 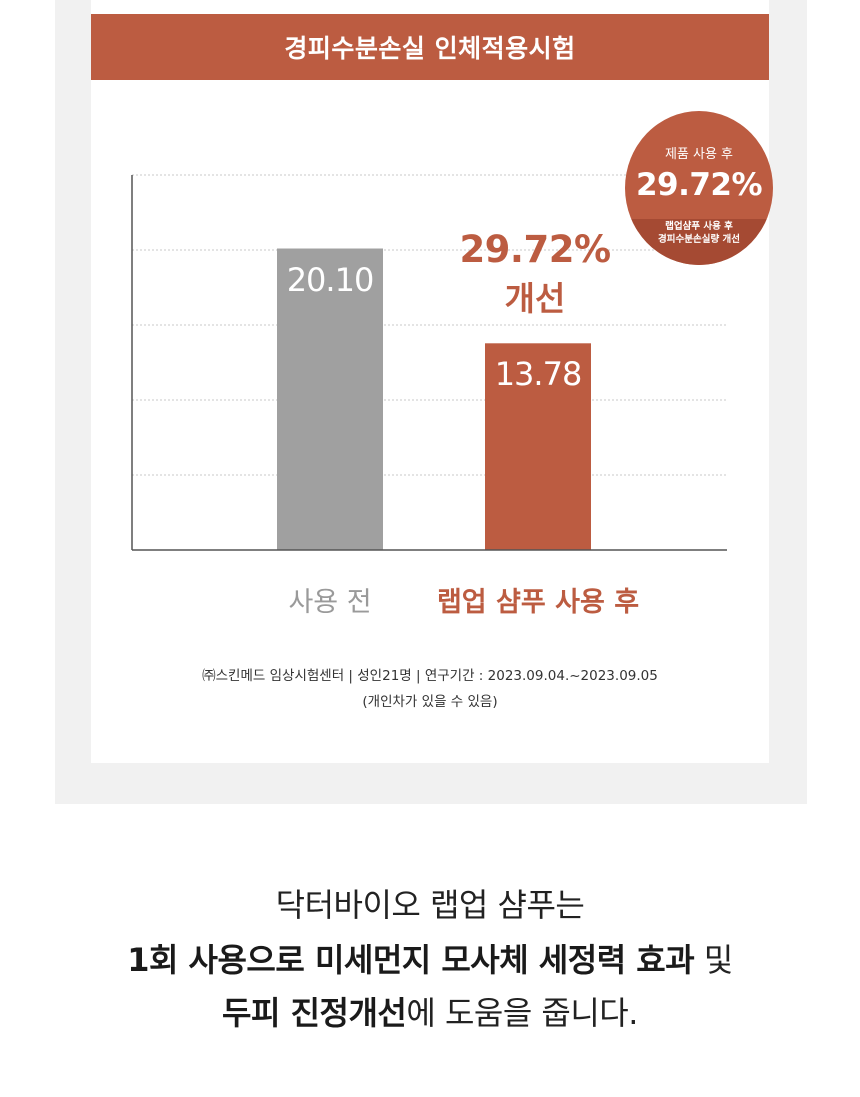 What do you see at coordinates (699, 154) in the screenshot?
I see `badge-top-label: 제품 사용 후` at bounding box center [699, 154].